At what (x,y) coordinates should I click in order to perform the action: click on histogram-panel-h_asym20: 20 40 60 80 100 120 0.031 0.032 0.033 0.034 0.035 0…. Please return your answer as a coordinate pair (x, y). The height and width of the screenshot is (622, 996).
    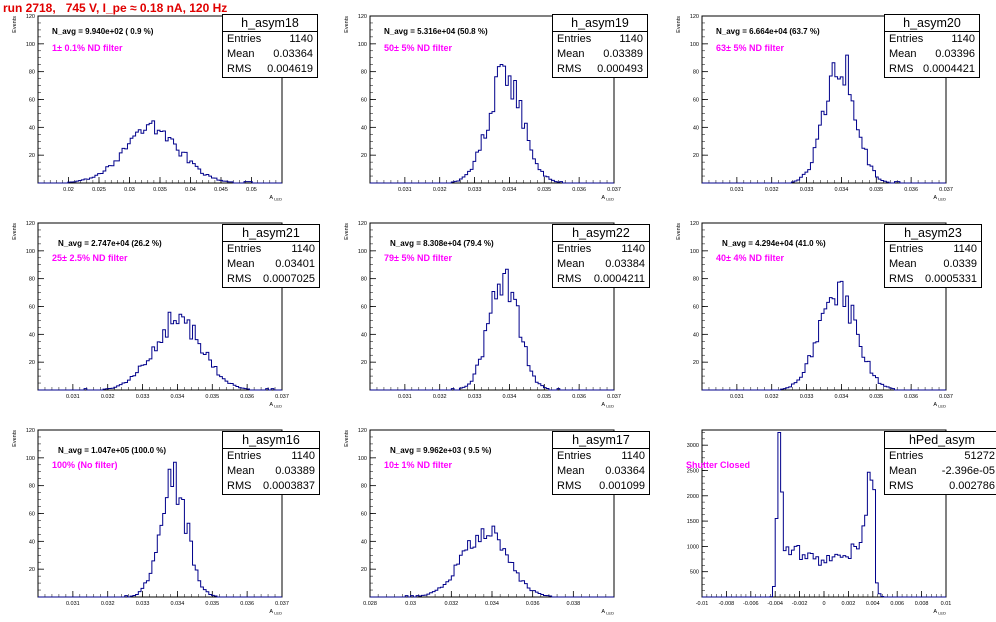
    Looking at the image, I should click on (830, 103).